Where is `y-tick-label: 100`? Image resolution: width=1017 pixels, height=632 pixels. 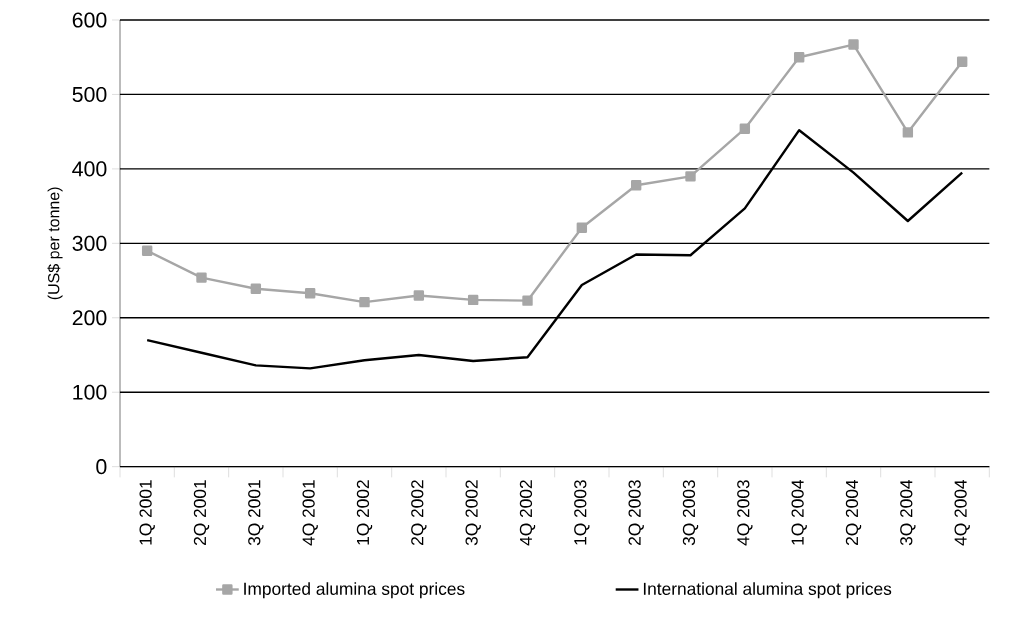 y-tick-label: 100 is located at coordinates (90, 392).